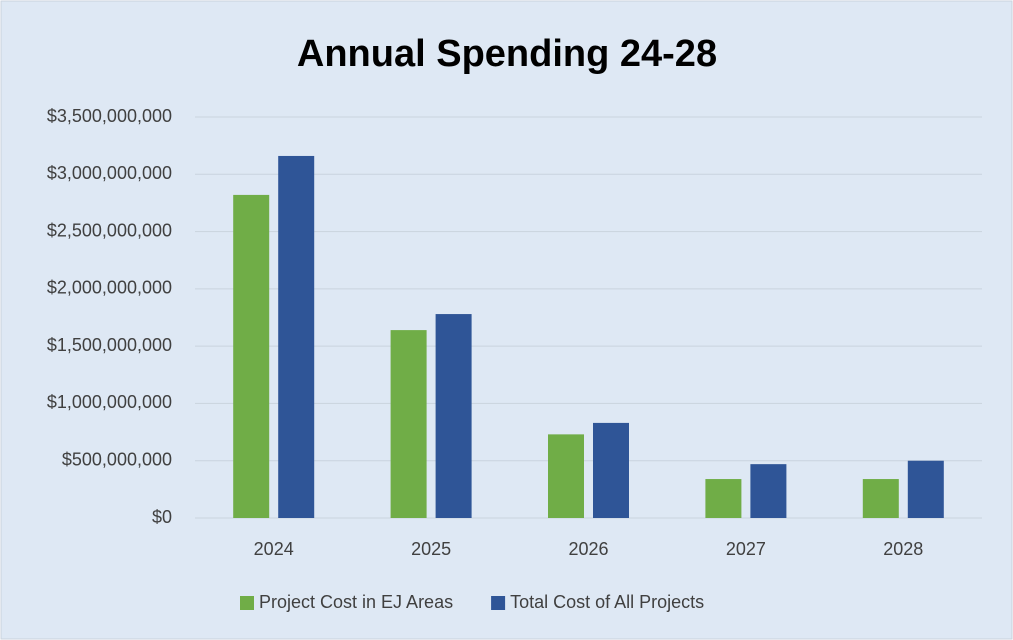 The image size is (1013, 640). Describe the element at coordinates (109, 230) in the screenshot. I see `y-tick-label: $2,500,000,000` at that location.